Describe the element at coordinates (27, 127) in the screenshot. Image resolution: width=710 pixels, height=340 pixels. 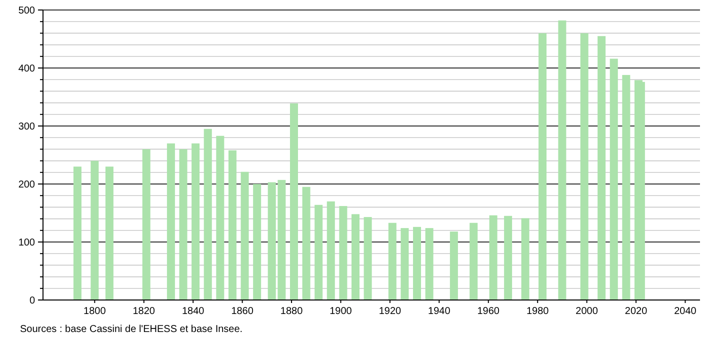
I see `y-tick-label: 300` at that location.